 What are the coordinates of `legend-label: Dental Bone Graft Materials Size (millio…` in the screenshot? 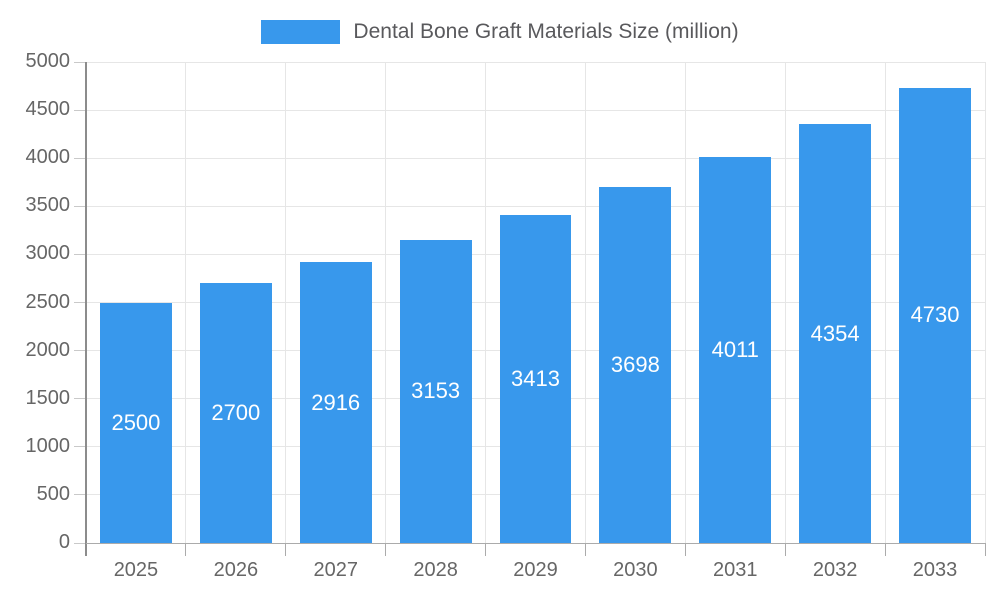 It's located at (546, 31).